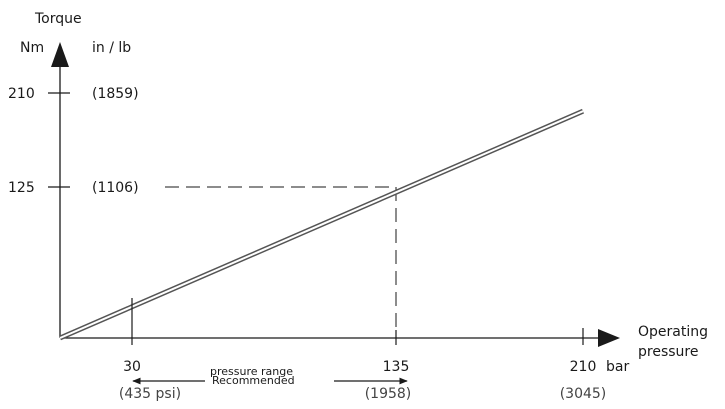  I want to click on y-tick-label-210: 210, so click(21, 94).